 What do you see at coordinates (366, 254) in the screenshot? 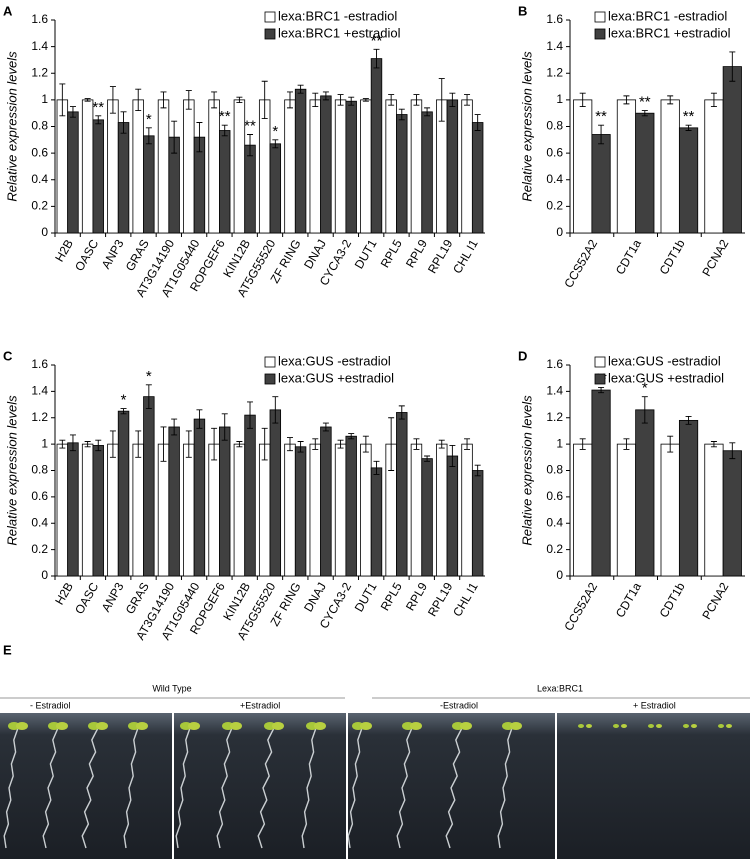
I see `x-tick-label: DUT1` at bounding box center [366, 254].